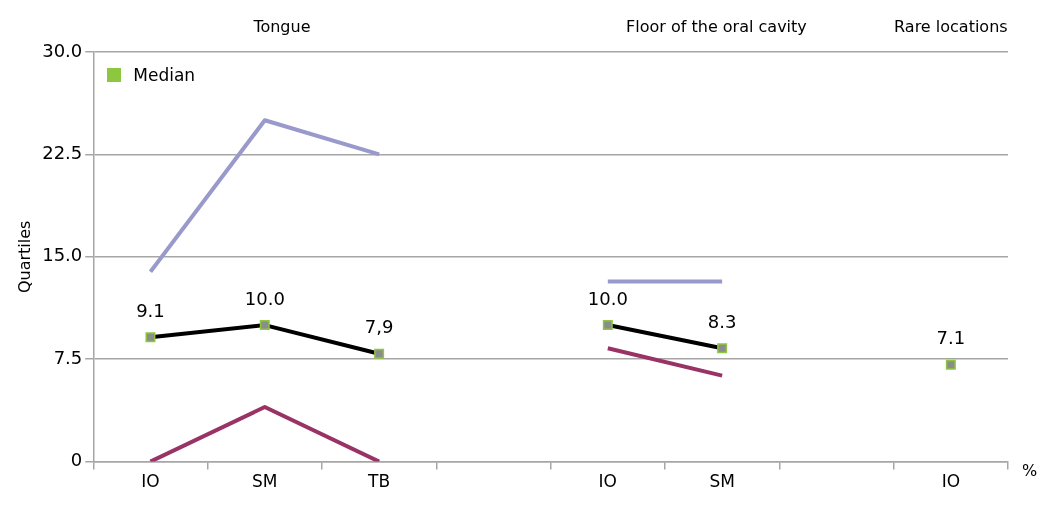  Describe the element at coordinates (150, 311) in the screenshot. I see `data-label: 9.1` at that location.